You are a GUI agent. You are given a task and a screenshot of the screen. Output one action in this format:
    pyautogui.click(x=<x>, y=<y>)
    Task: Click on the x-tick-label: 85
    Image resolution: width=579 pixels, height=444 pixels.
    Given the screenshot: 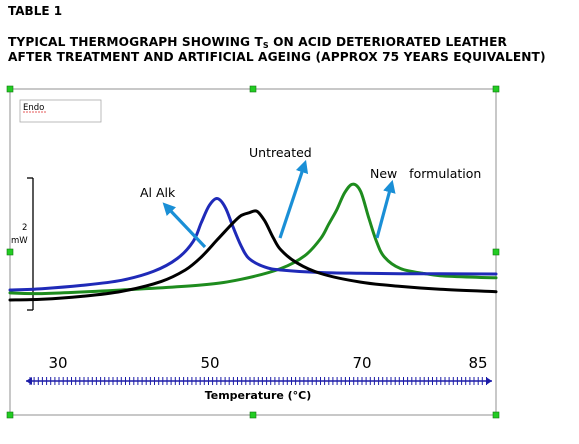 What is the action you would take?
    pyautogui.click(x=477, y=363)
    